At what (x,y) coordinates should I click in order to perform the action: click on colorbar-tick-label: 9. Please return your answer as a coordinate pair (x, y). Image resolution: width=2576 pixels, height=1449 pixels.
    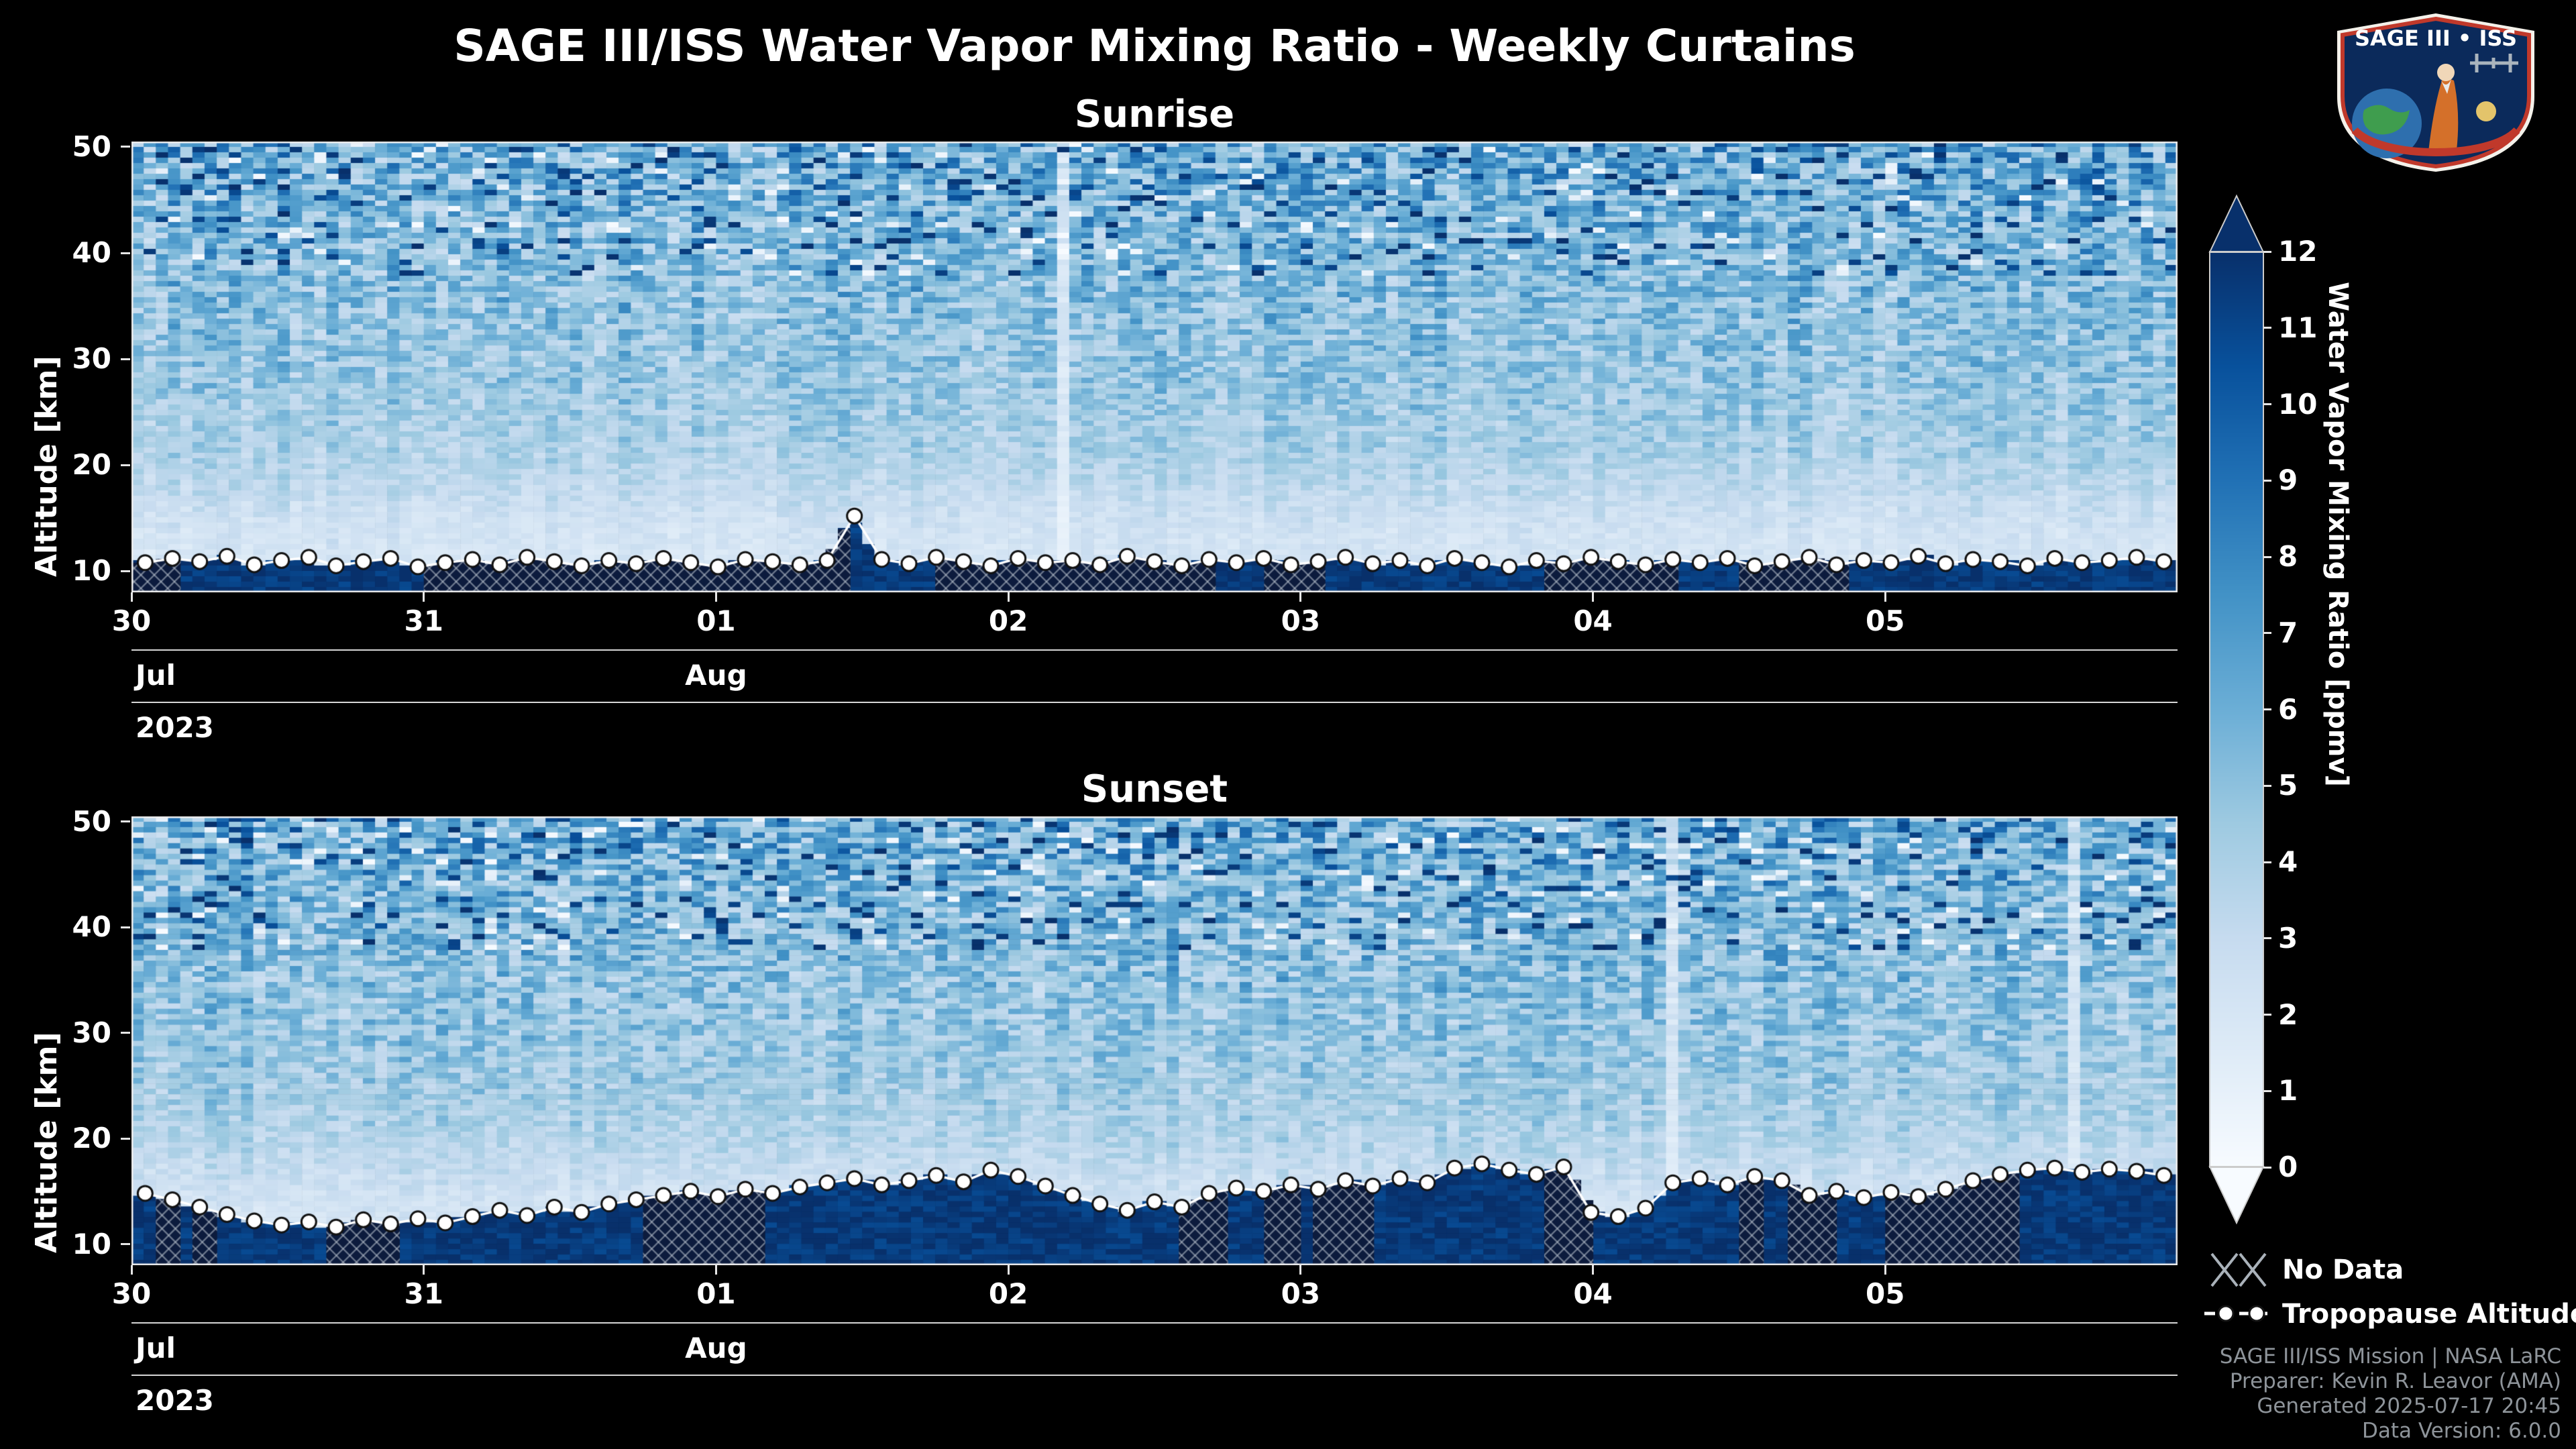
    Looking at the image, I should click on (2288, 480).